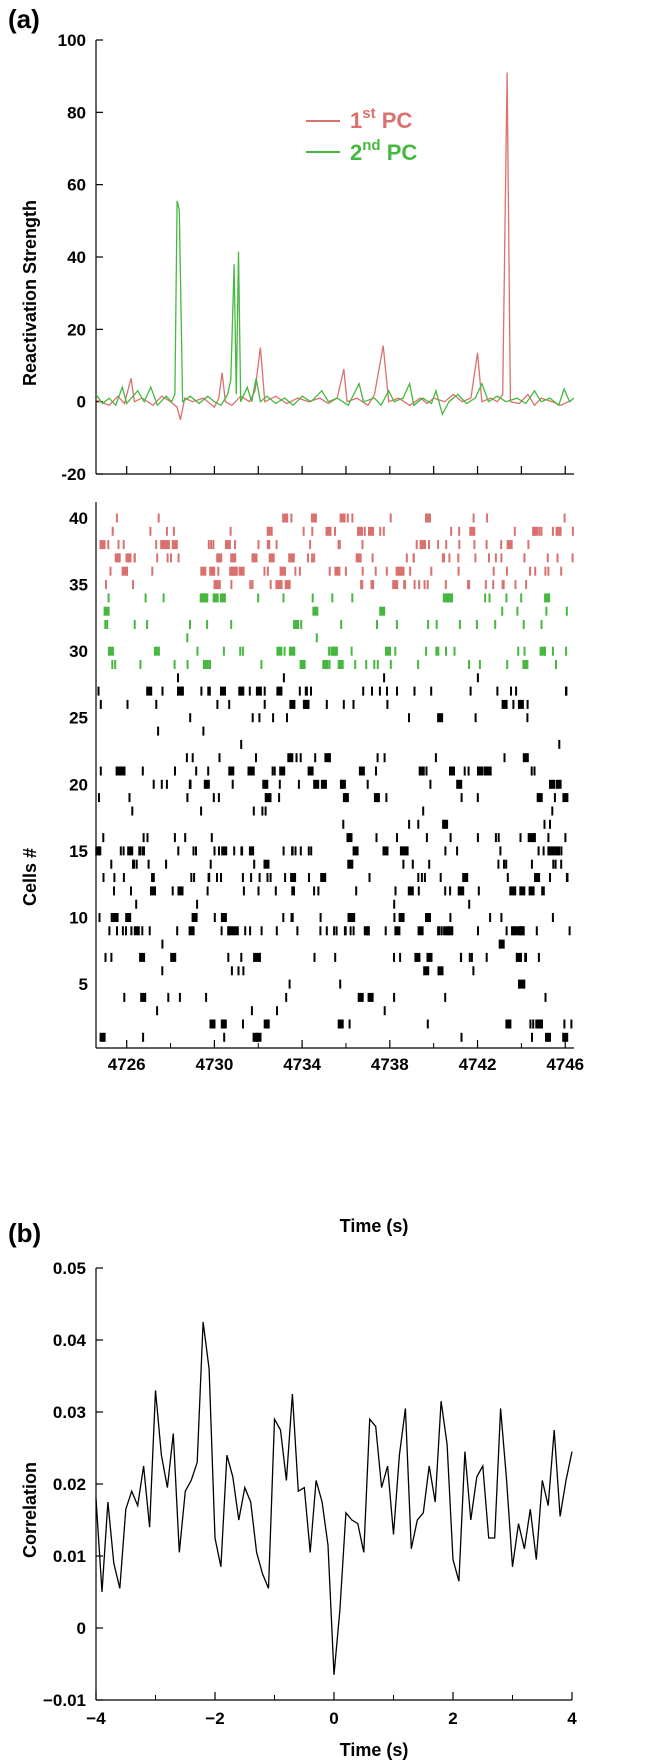 Image resolution: width=661 pixels, height=1761 pixels. I want to click on reactivation-y-axis-title: Reactivation Strength, so click(30, 293).